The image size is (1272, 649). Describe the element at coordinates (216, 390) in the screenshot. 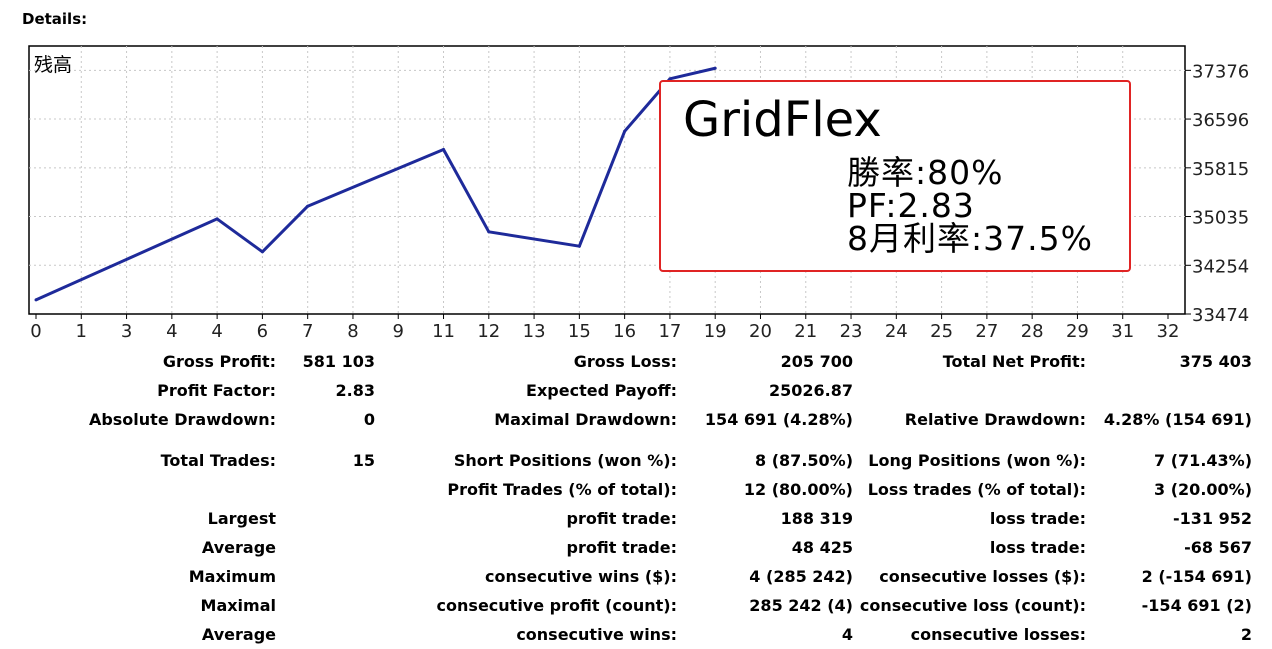

I see `stat-label: Profit Factor:` at that location.